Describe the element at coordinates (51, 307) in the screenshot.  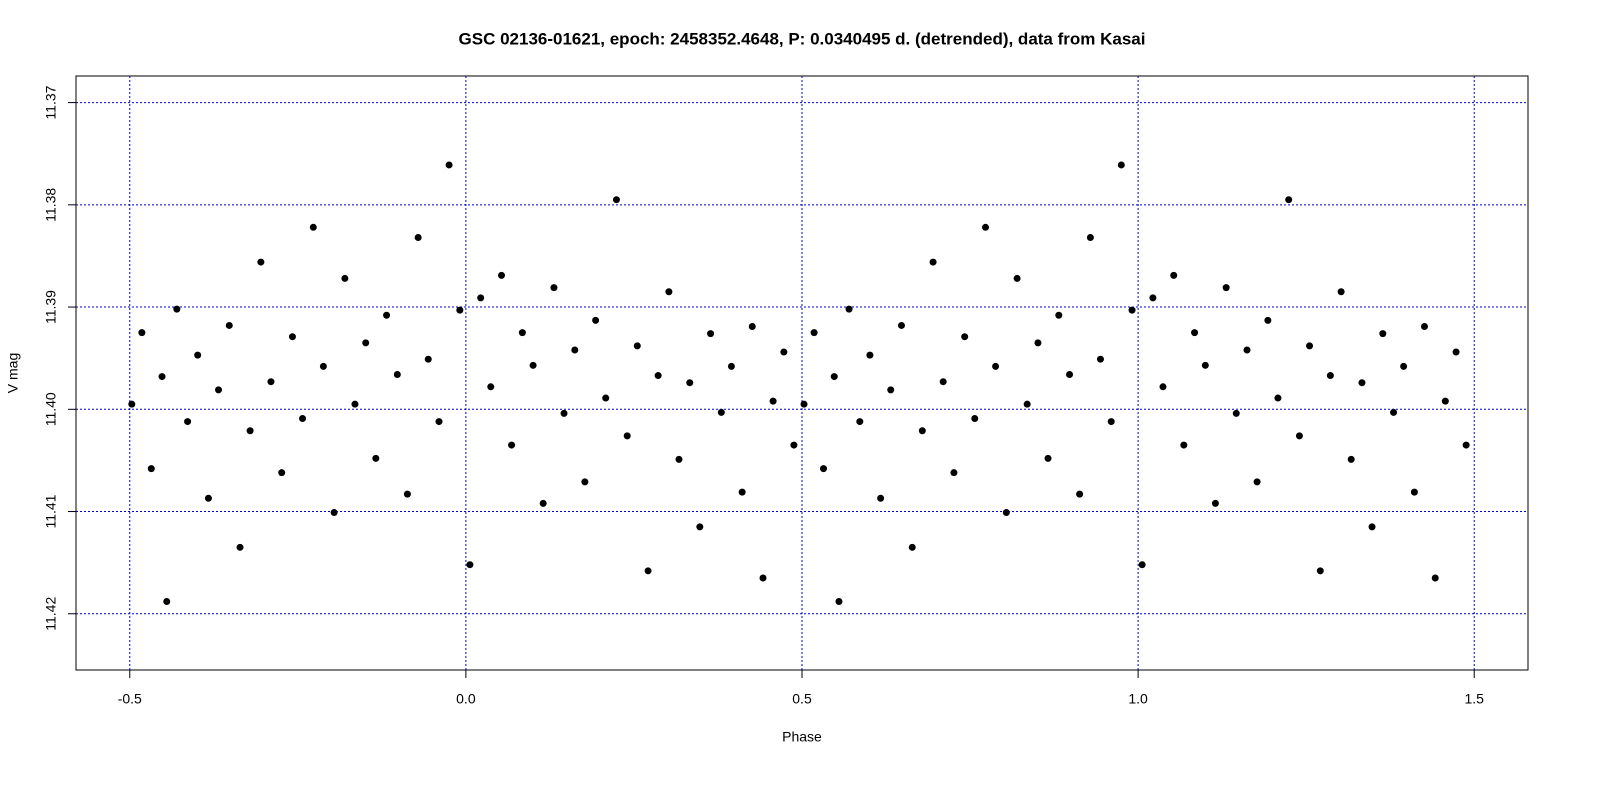
I see `y-tick-label: 11.39` at that location.